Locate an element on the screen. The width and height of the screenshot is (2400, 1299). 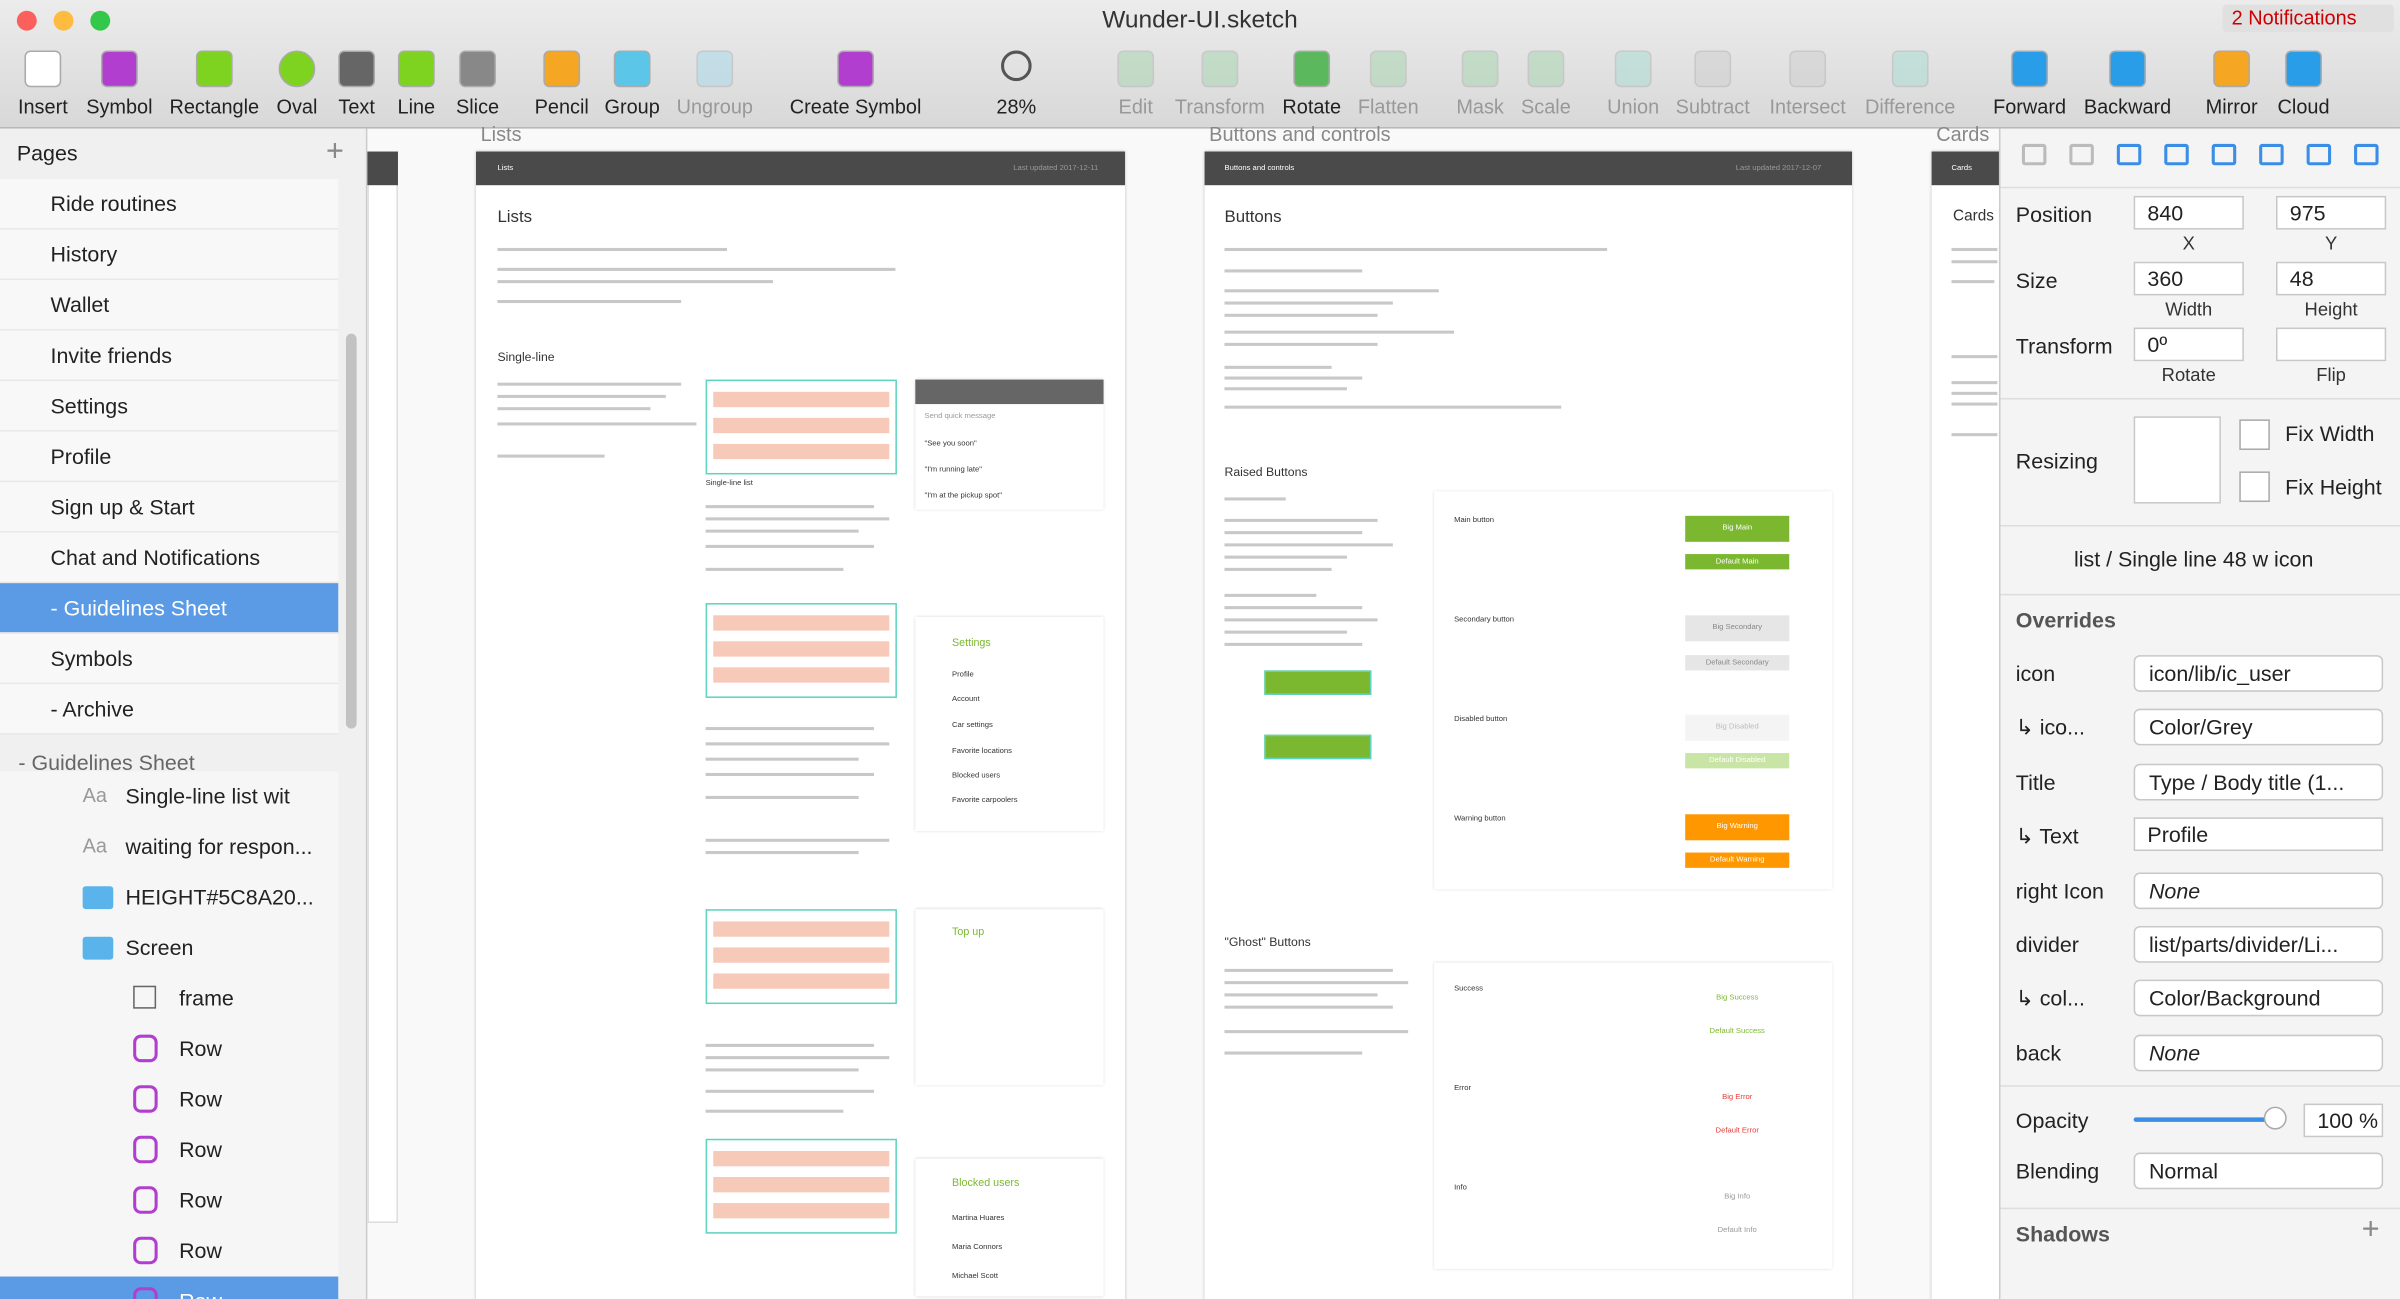
page-name: Wallet is located at coordinates (80, 304).